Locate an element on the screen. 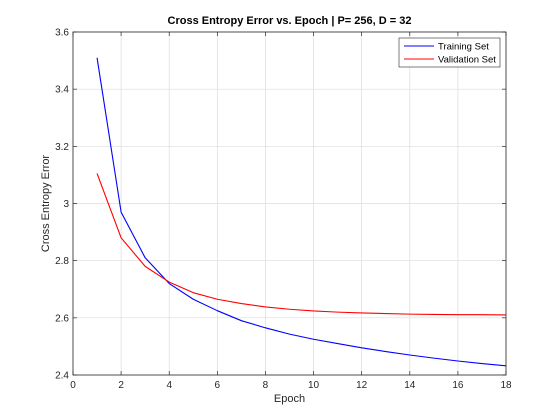 The width and height of the screenshot is (560, 420). y-tick-label: 3.2 is located at coordinates (62, 147).